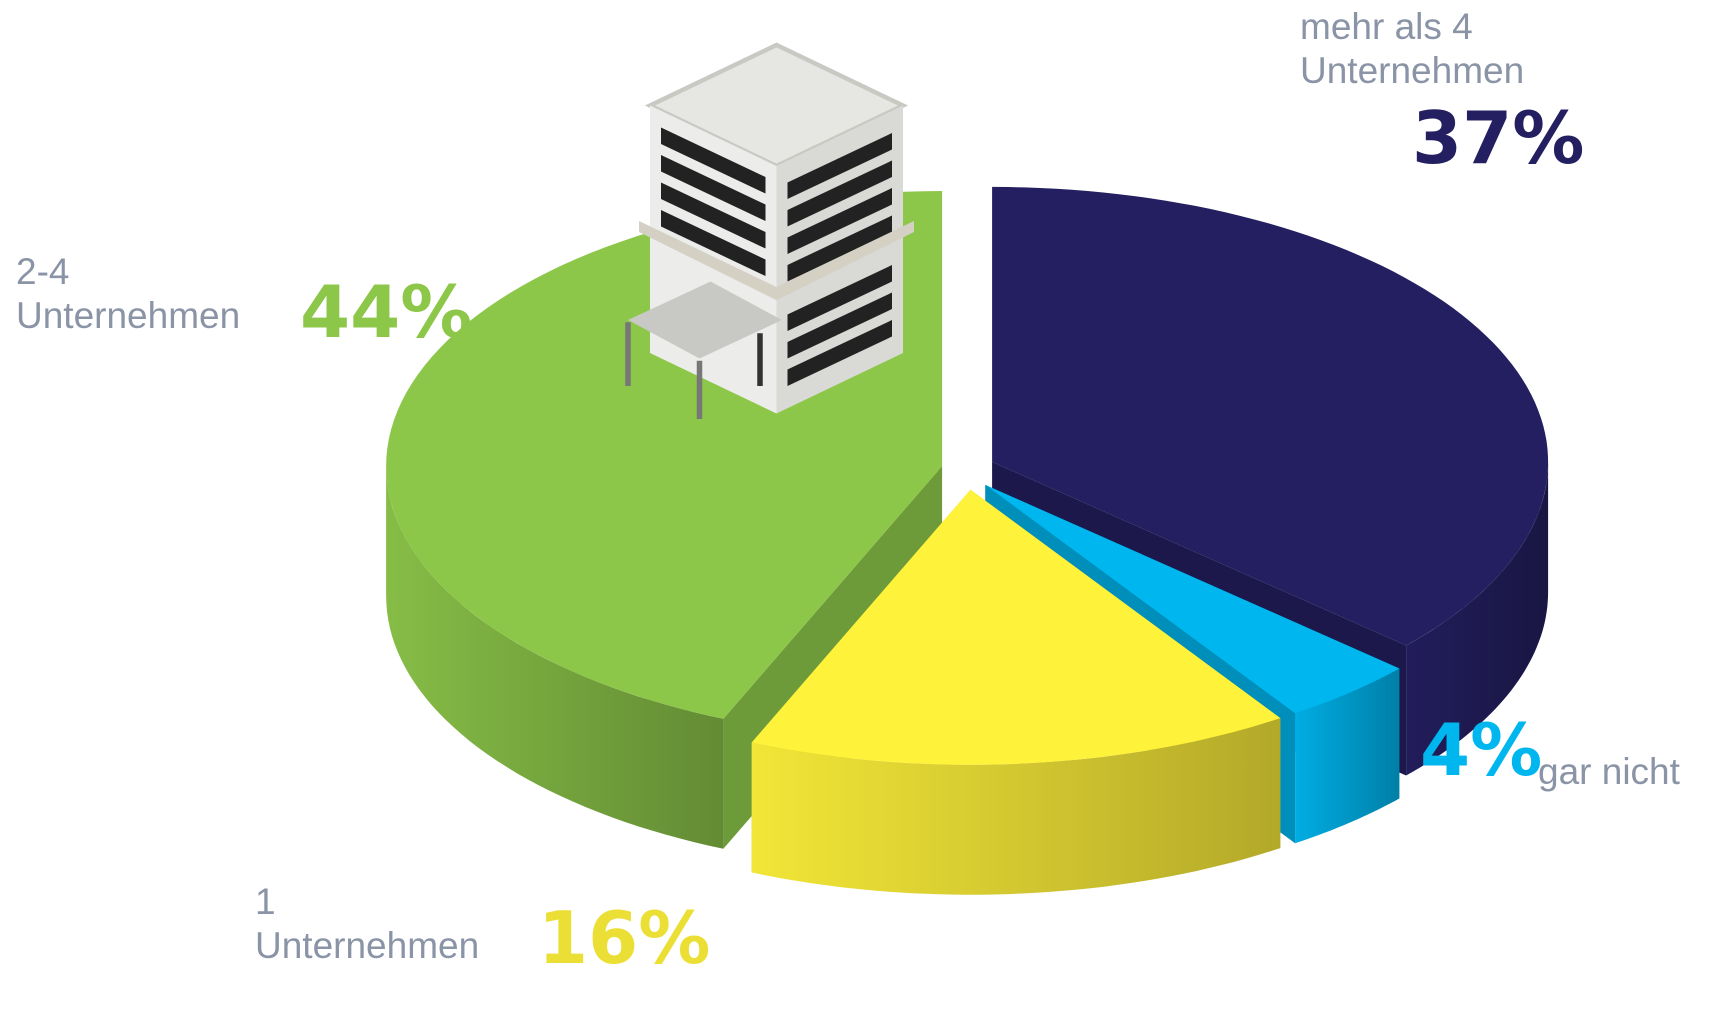  Describe the element at coordinates (1481, 750) in the screenshot. I see `value-label: 4%` at that location.